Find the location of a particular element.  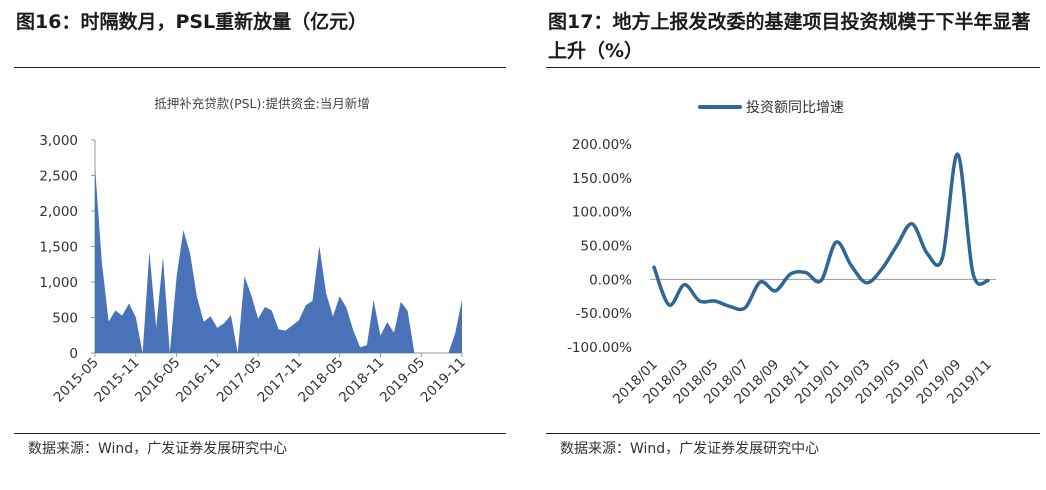

right-source-note: 数据来源：Wind，广发证券发展研究中心 is located at coordinates (690, 449).